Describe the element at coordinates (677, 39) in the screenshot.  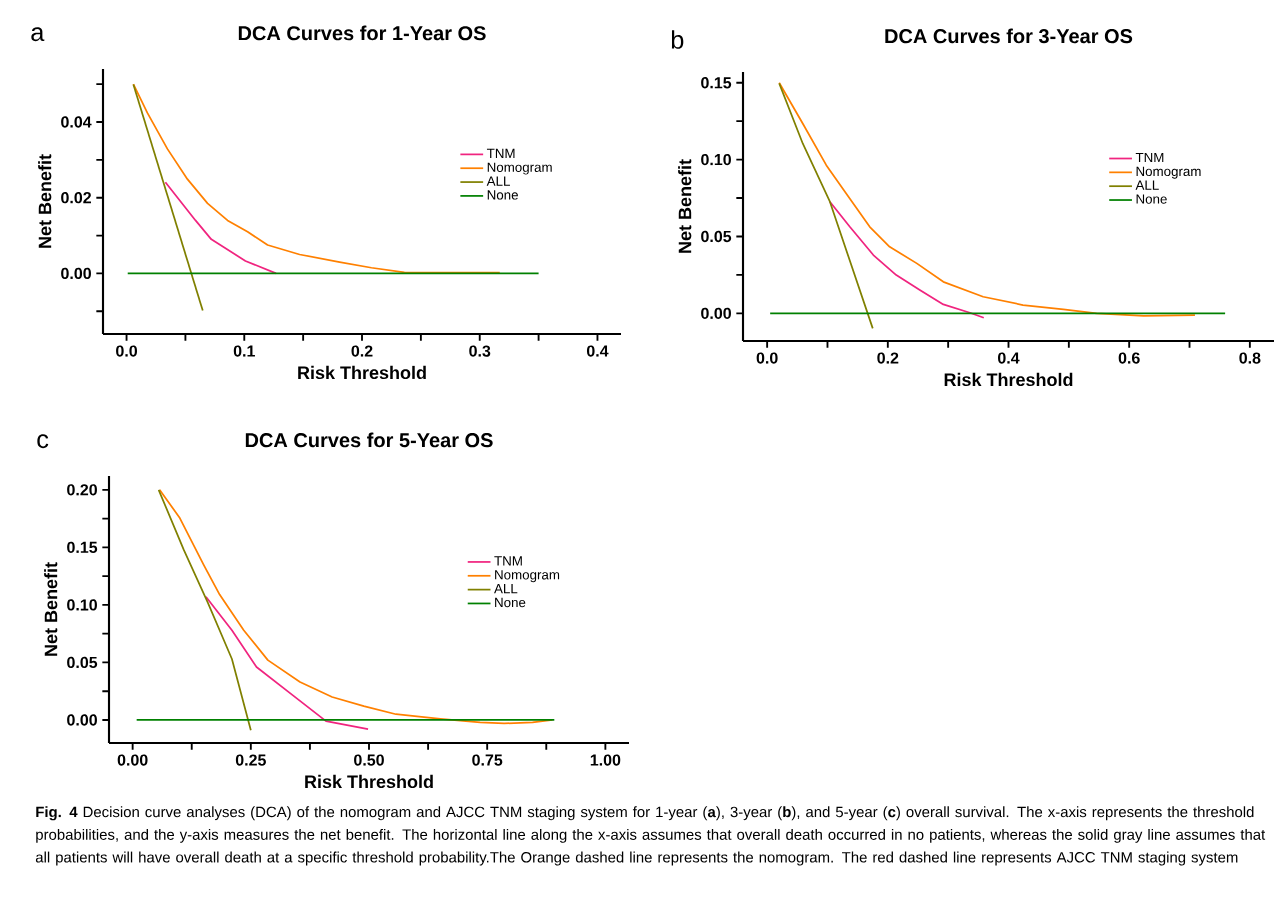
I see `text: b` at that location.